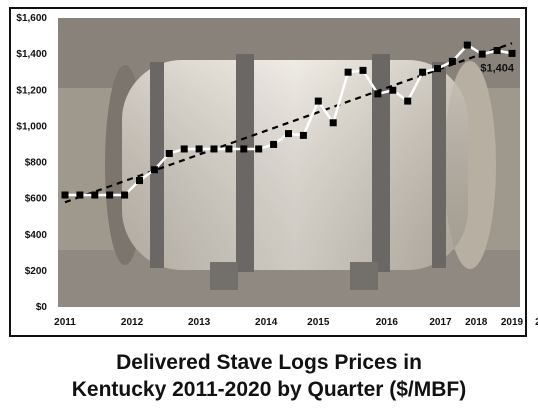 Image resolution: width=538 pixels, height=414 pixels. Describe the element at coordinates (387, 322) in the screenshot. I see `x-tick-label: 2016` at that location.